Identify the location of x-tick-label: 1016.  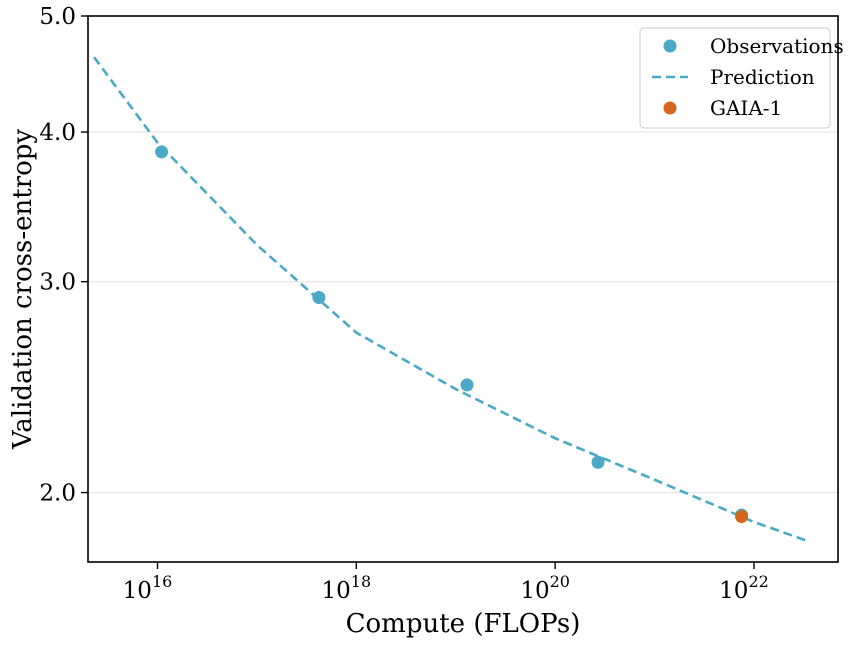
(148, 588).